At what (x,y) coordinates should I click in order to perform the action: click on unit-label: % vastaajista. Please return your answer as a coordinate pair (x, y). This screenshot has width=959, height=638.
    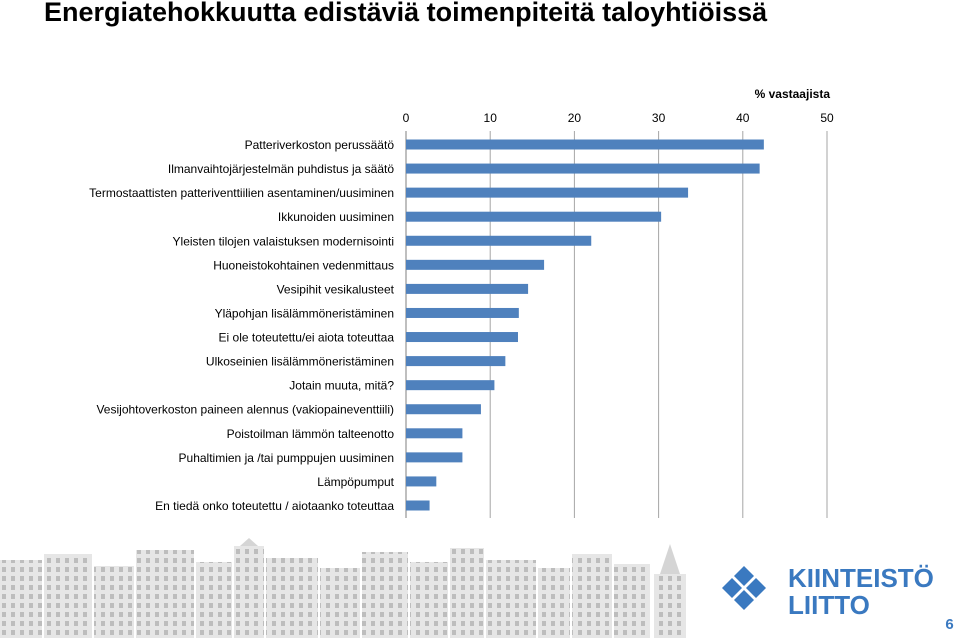
    Looking at the image, I should click on (793, 94).